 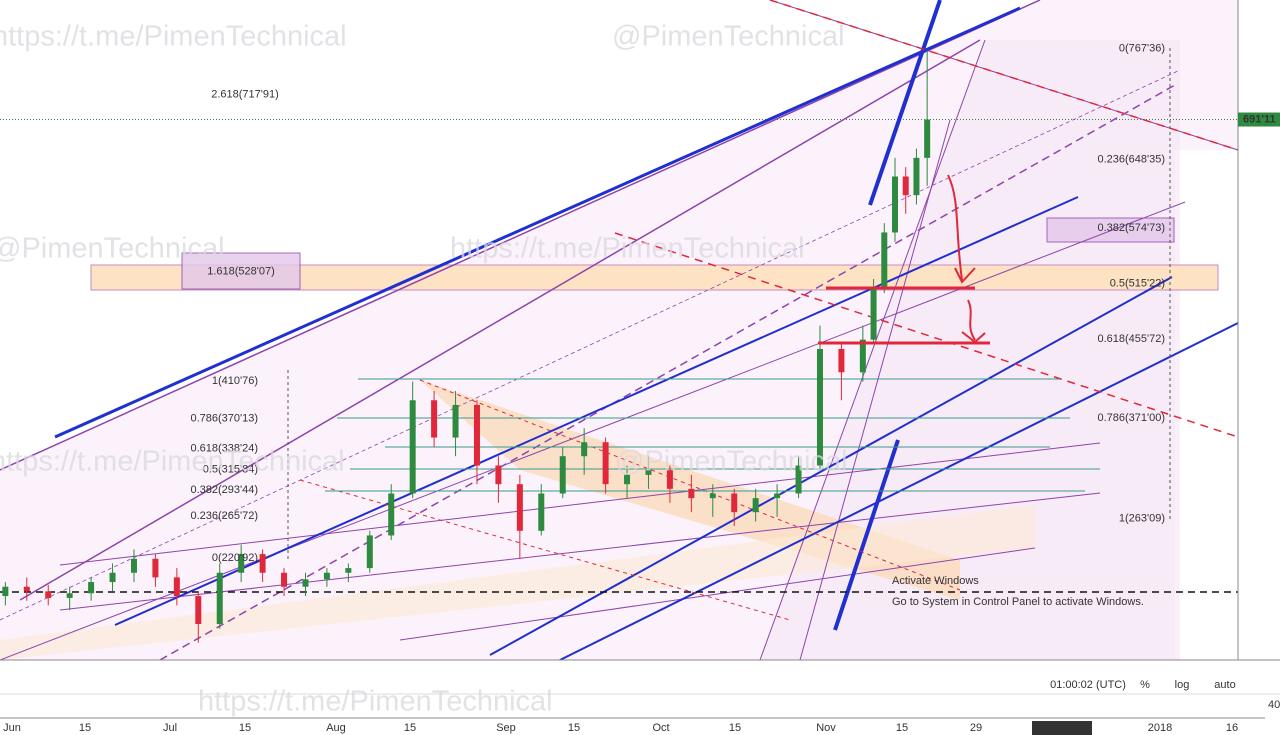 I want to click on fib-label: 0.786(370'13), so click(x=224, y=419).